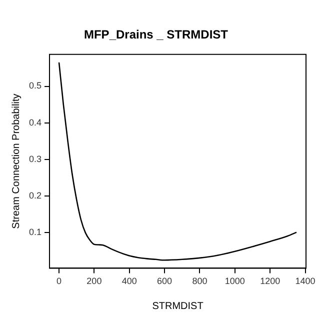 The width and height of the screenshot is (320, 320). I want to click on x-axis-title: STRMDIST, so click(178, 306).